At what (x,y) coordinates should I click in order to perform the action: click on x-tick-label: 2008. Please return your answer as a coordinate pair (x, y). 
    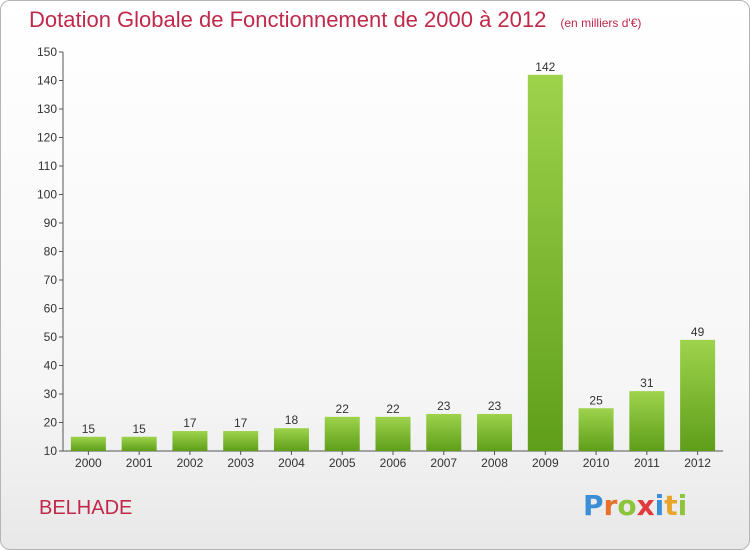
    Looking at the image, I should click on (494, 463).